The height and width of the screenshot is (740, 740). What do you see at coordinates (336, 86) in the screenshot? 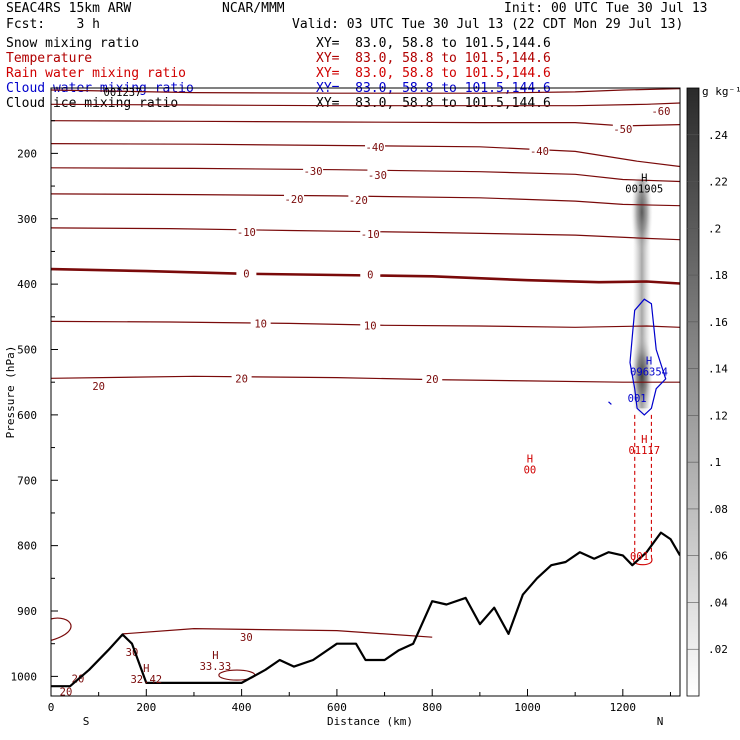
I see `contour-label: -70` at bounding box center [336, 86].